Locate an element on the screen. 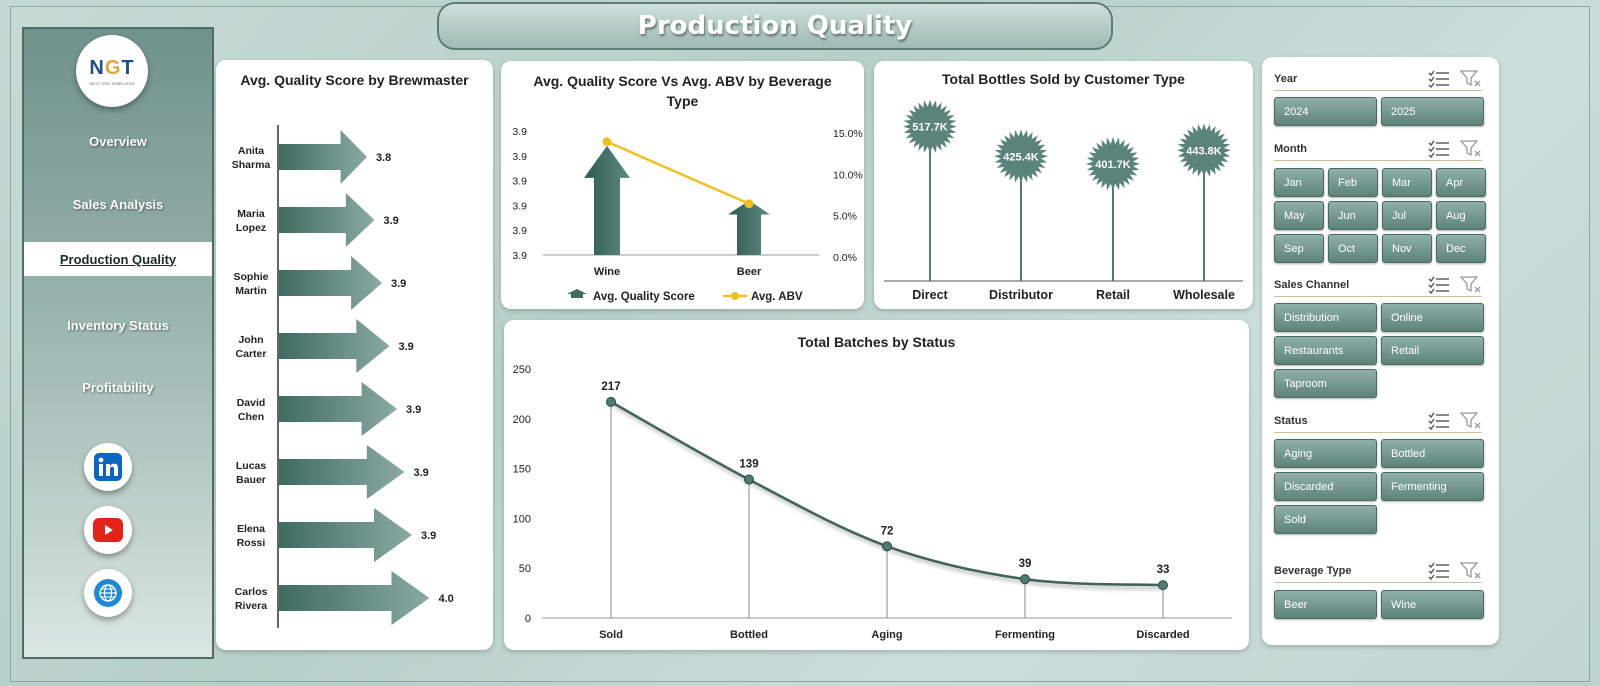 This screenshot has width=1600, height=686. slicer-label: Status is located at coordinates (1291, 420).